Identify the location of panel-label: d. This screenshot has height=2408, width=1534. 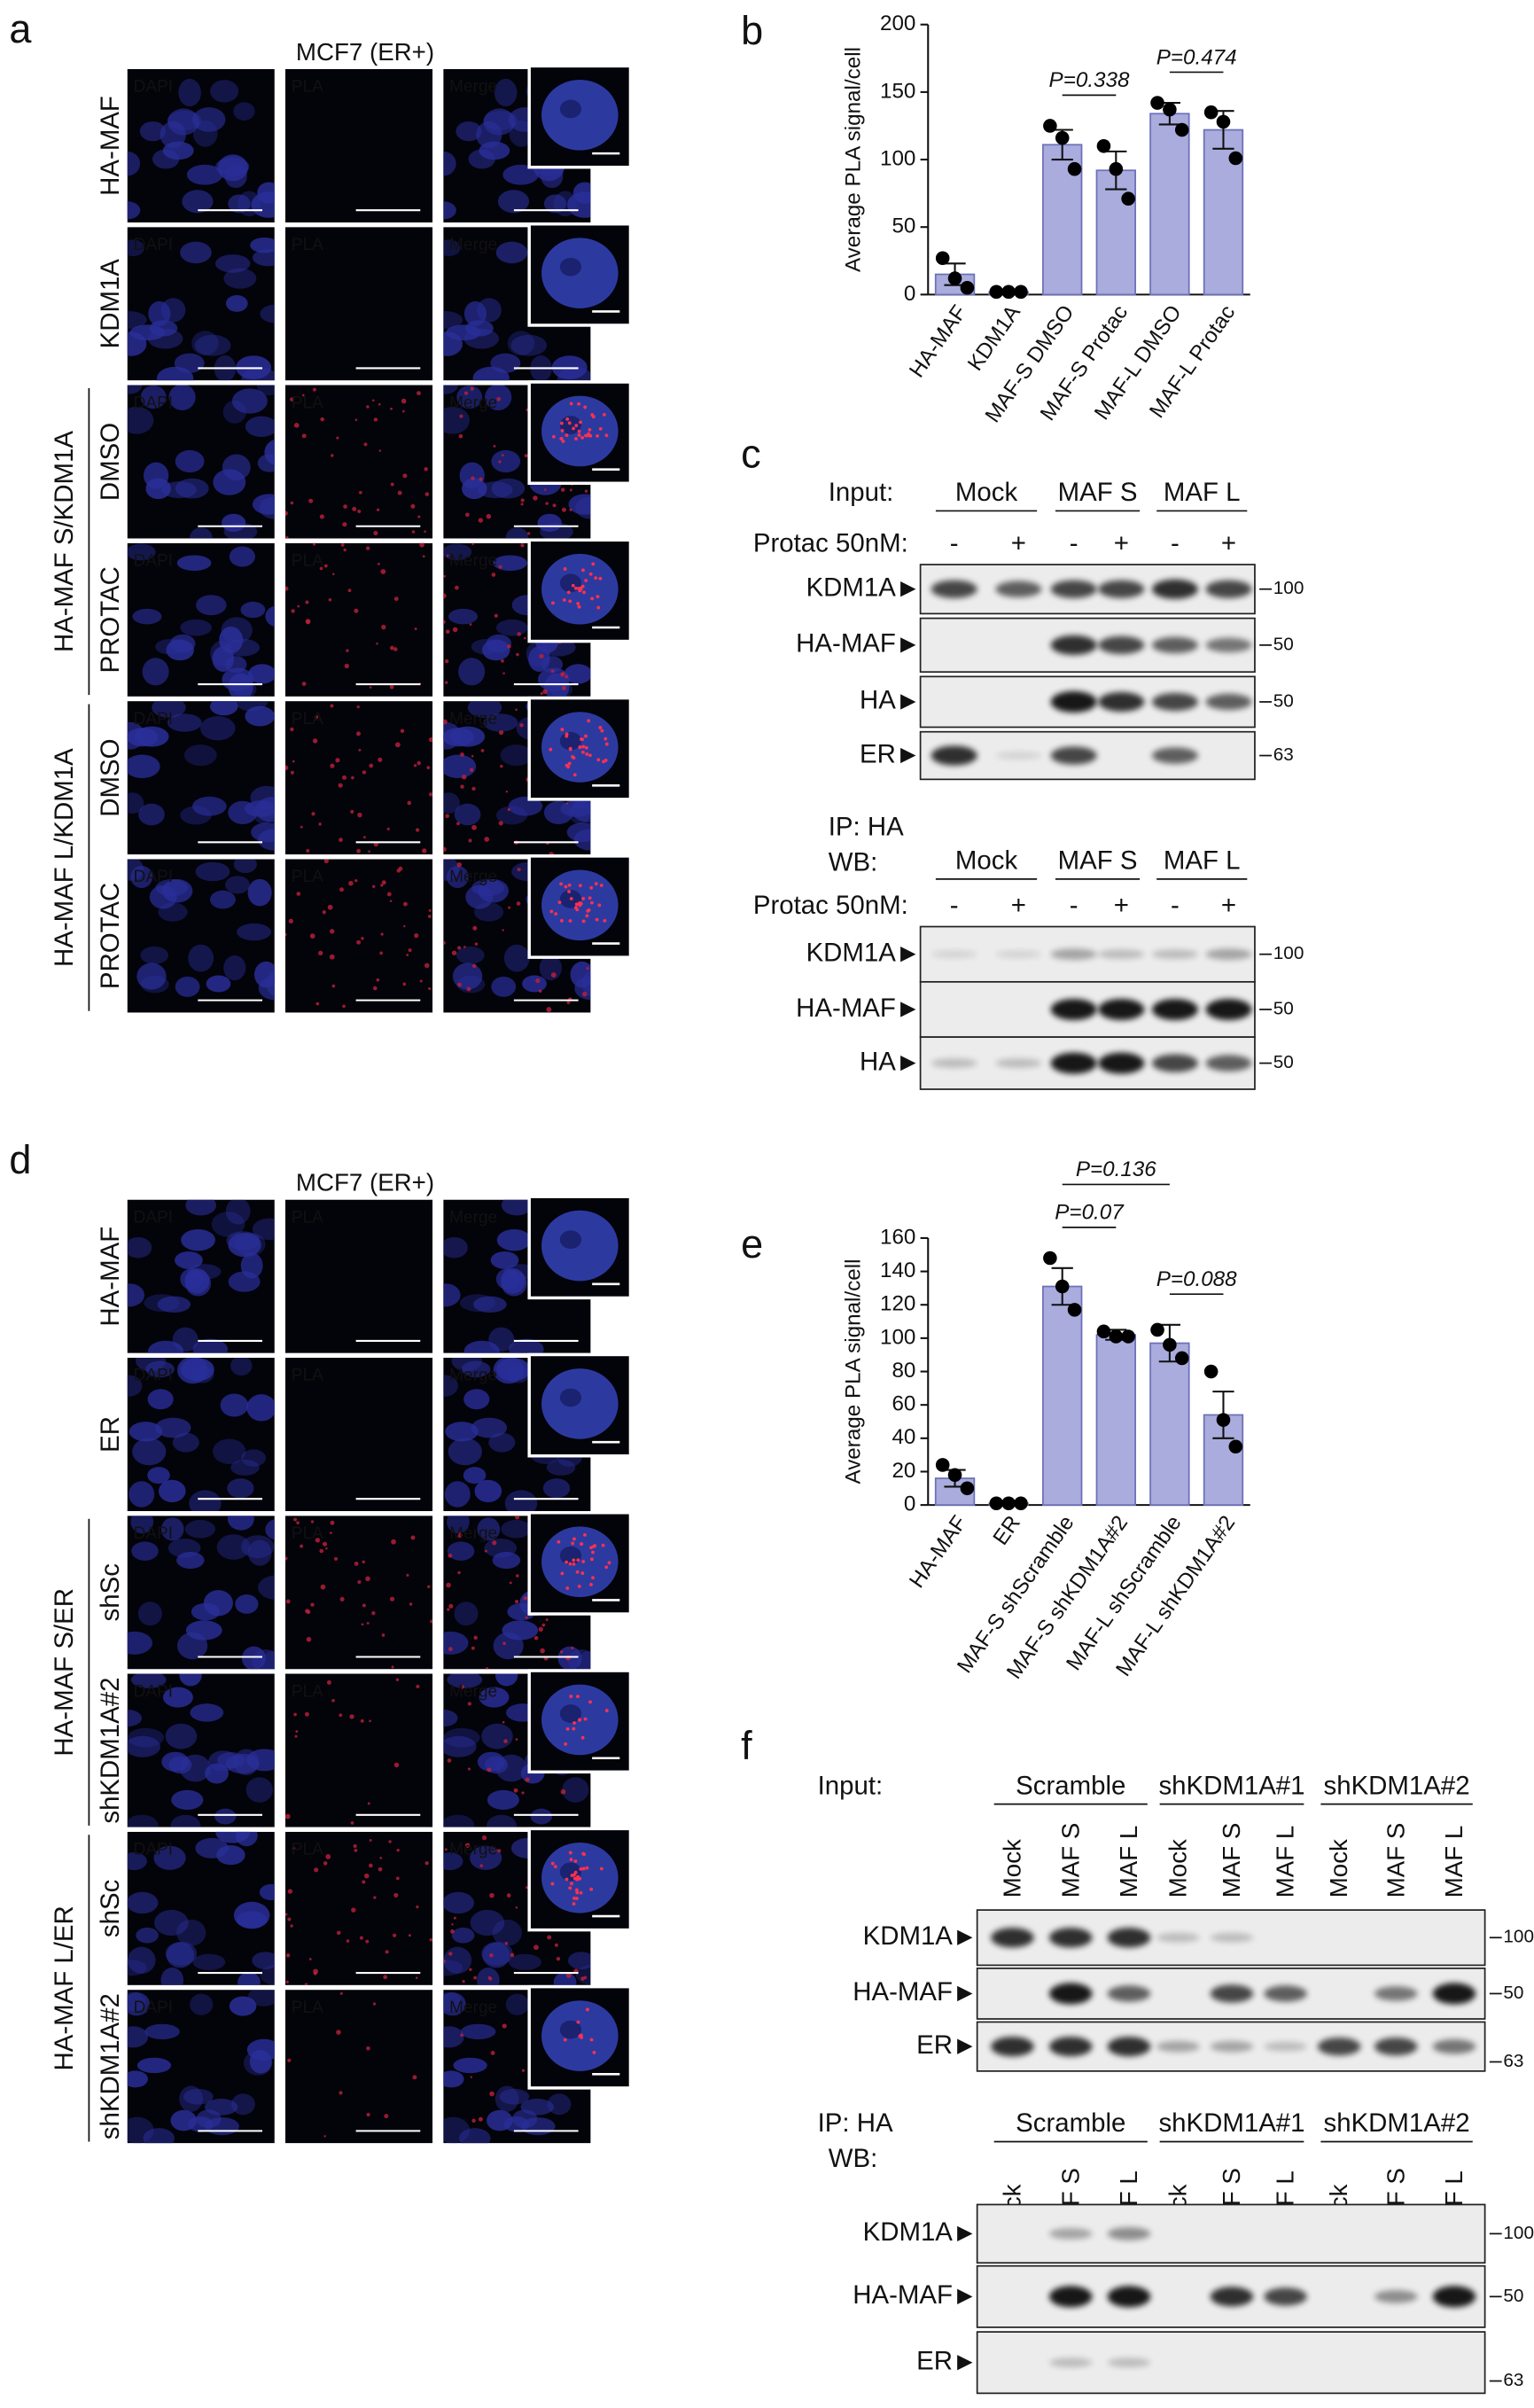
(20, 1159).